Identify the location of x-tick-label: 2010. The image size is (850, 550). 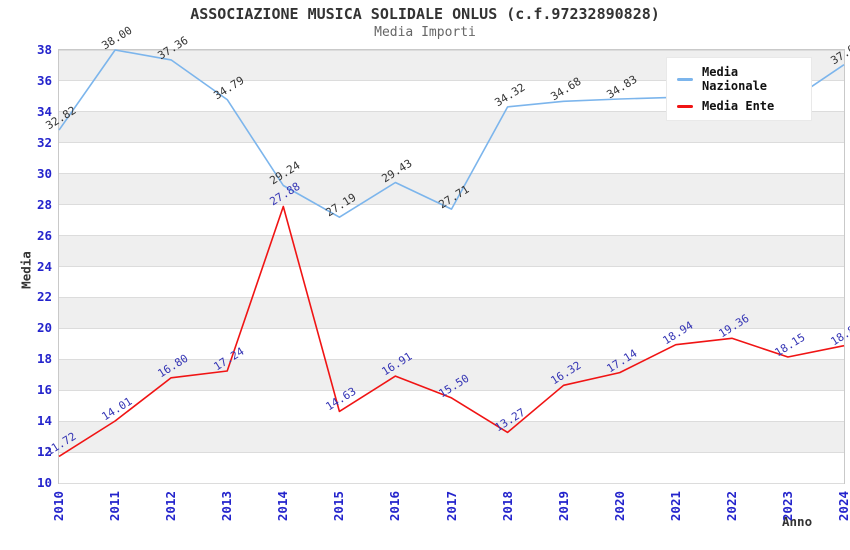
(58, 506).